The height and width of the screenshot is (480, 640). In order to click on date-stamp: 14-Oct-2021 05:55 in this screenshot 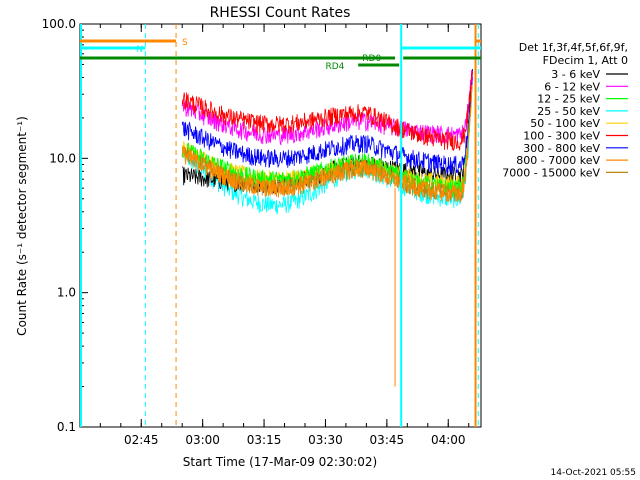, I will do `click(593, 473)`.